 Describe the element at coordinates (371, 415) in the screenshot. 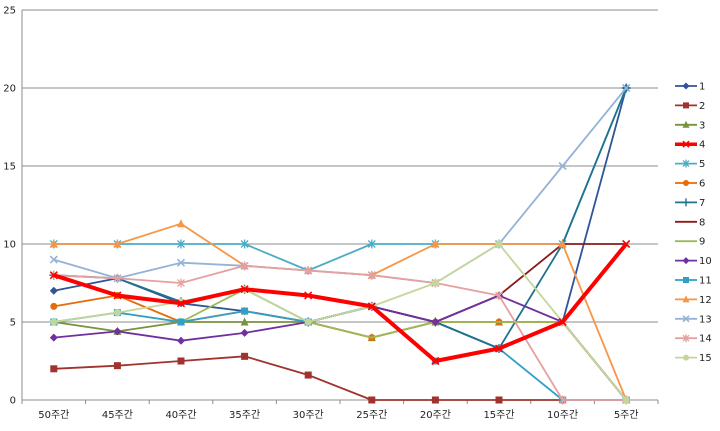

I see `x-tick-label: 25주간` at that location.